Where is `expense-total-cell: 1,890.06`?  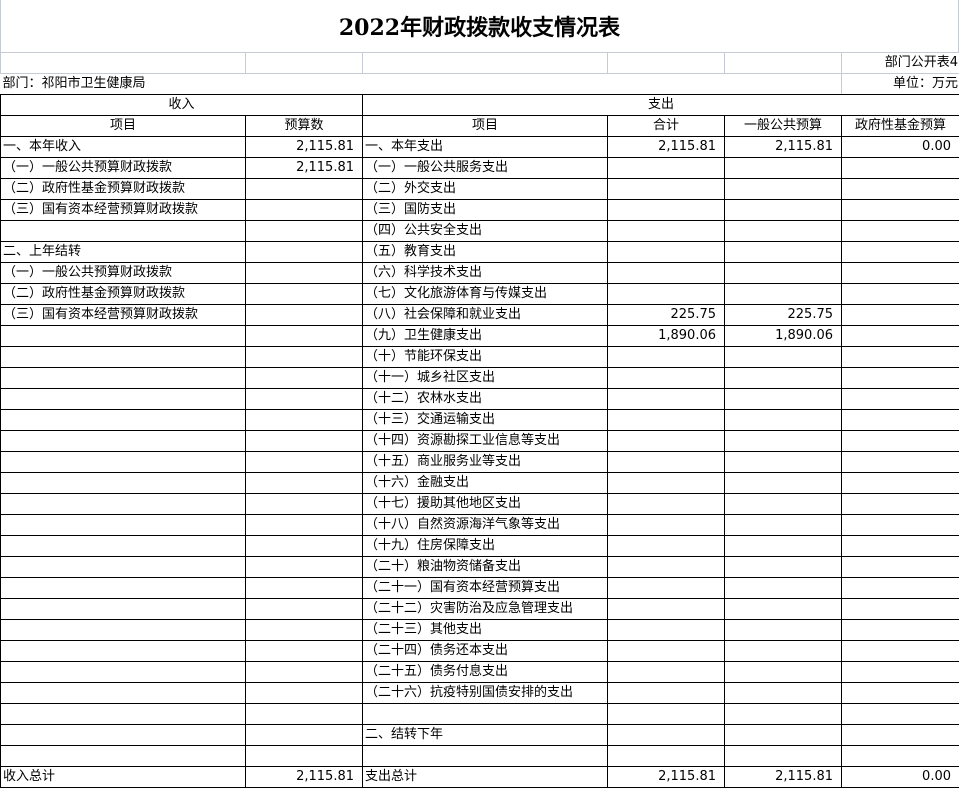 expense-total-cell: 1,890.06 is located at coordinates (666, 336).